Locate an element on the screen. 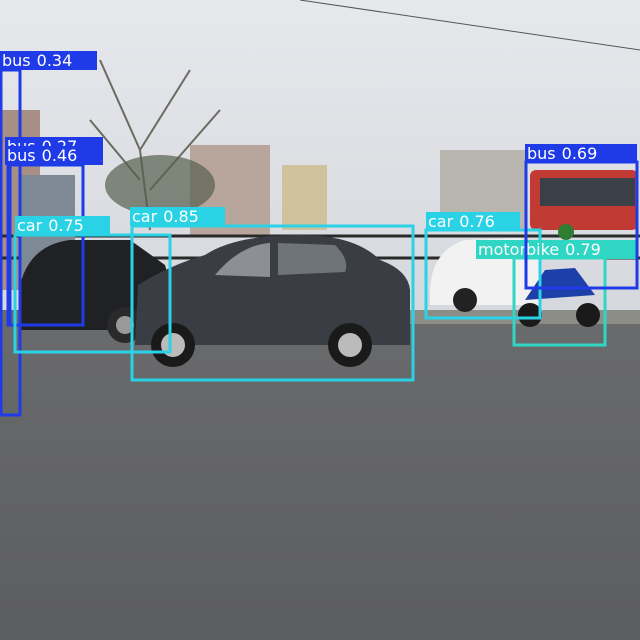 The image size is (640, 640). detection-label: bus 0.69 is located at coordinates (562, 153).